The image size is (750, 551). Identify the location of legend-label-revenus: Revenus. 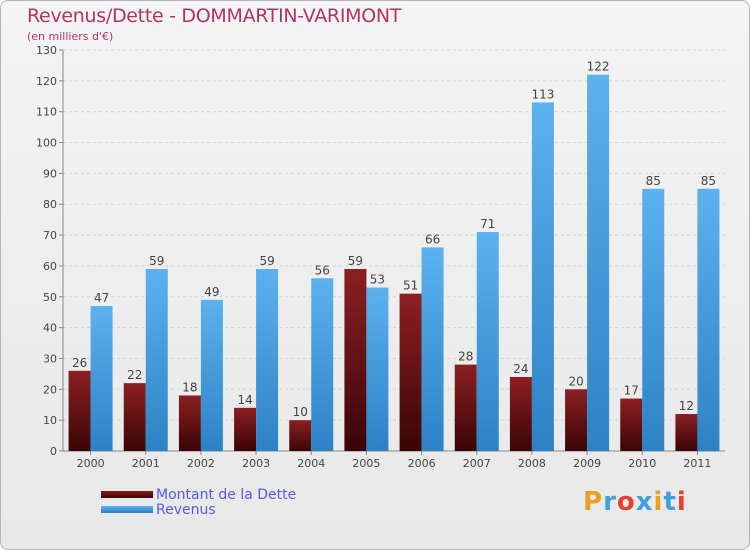
(186, 510).